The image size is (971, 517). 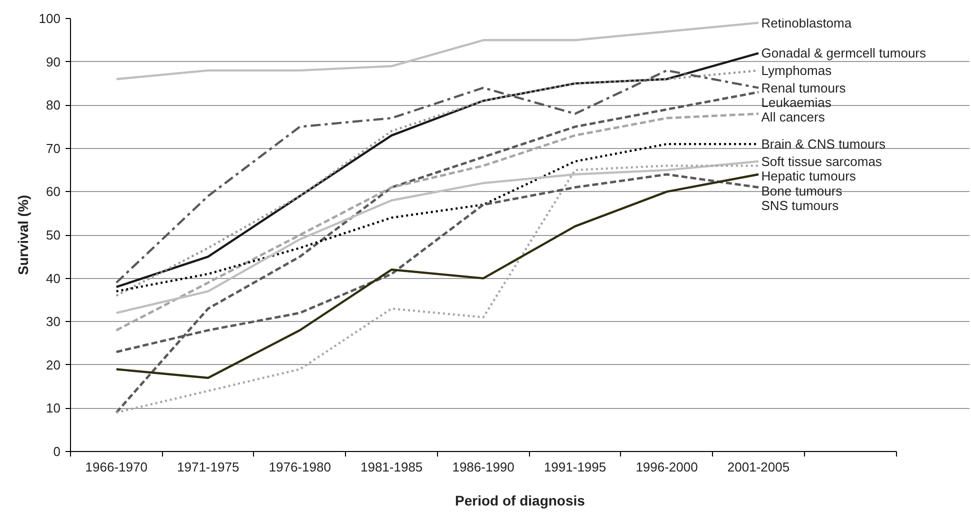 What do you see at coordinates (22, 235) in the screenshot?
I see `y-axis-title: Survival (%)` at bounding box center [22, 235].